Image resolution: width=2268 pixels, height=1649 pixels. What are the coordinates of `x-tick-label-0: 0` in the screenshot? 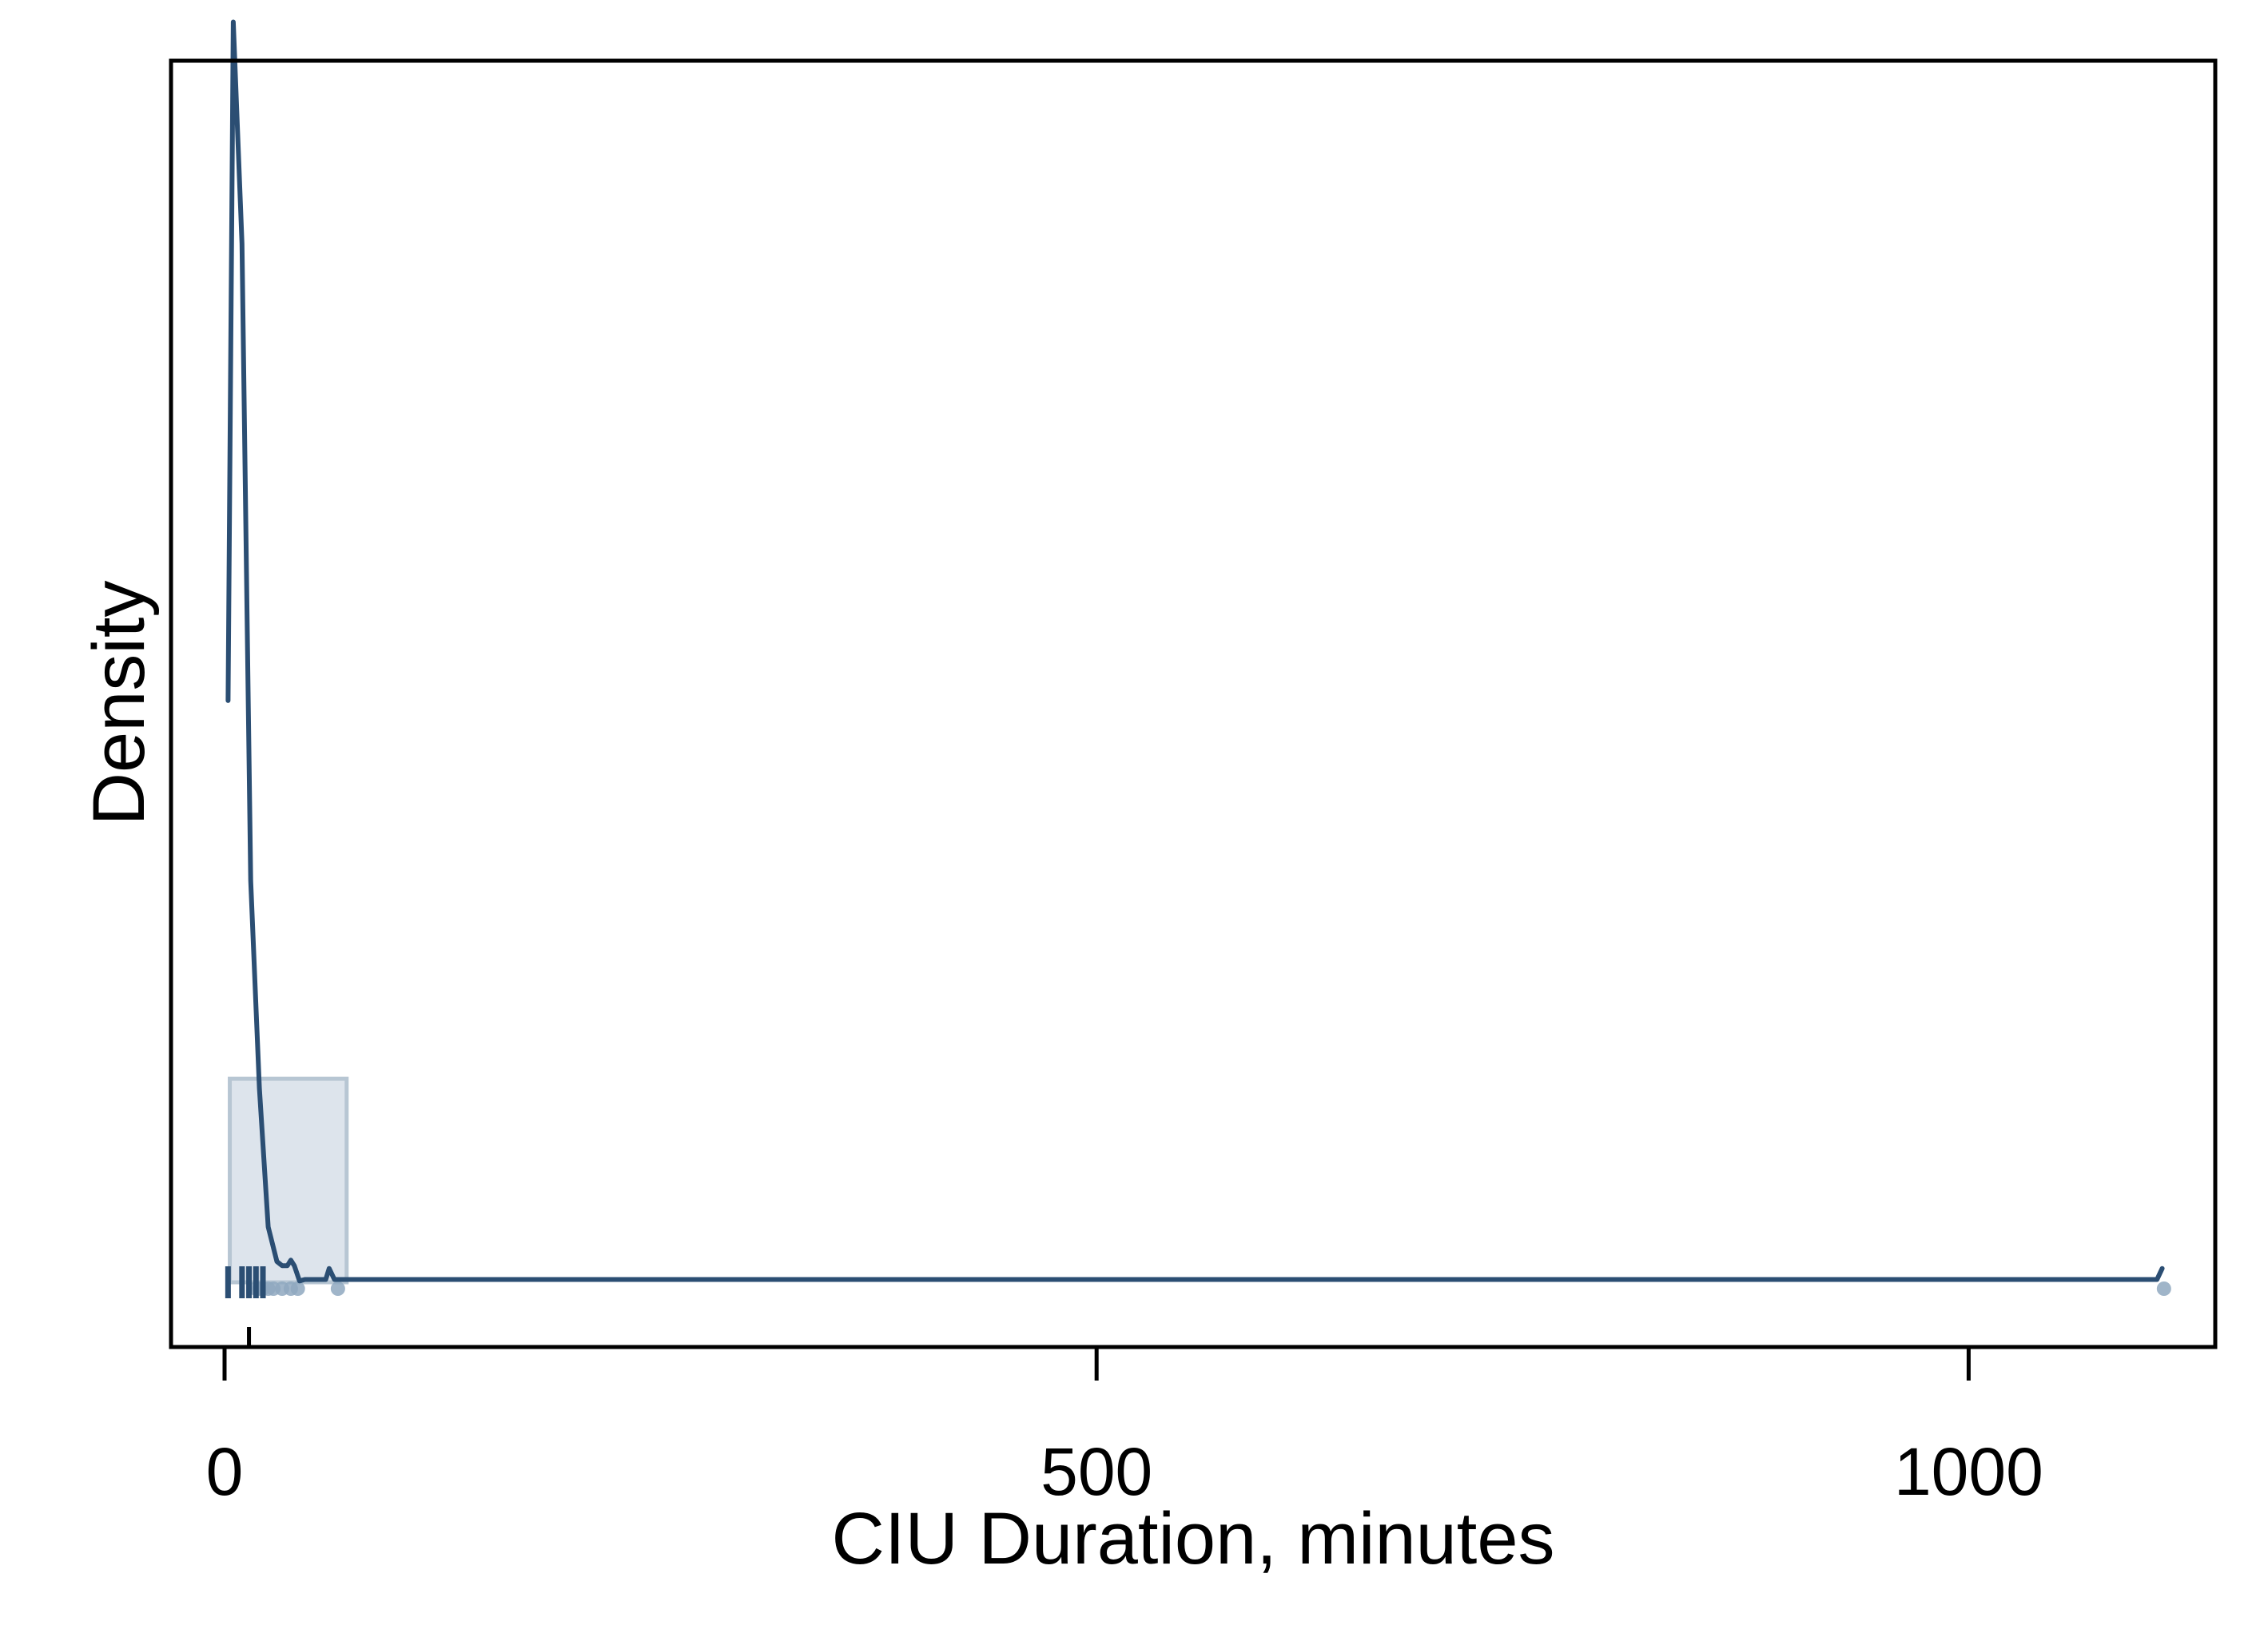 It's located at (225, 1471).